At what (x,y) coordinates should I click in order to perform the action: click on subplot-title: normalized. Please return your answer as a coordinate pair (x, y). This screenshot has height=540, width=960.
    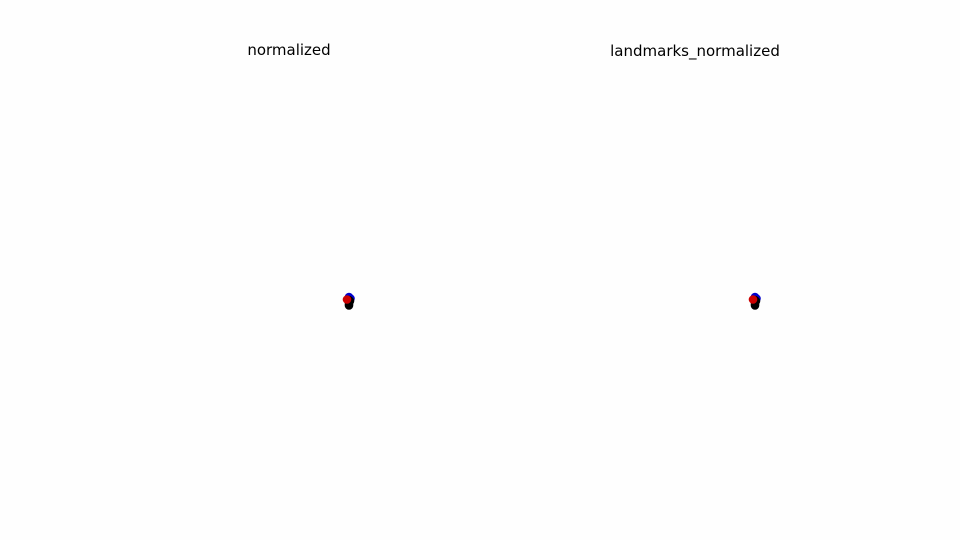
    Looking at the image, I should click on (289, 50).